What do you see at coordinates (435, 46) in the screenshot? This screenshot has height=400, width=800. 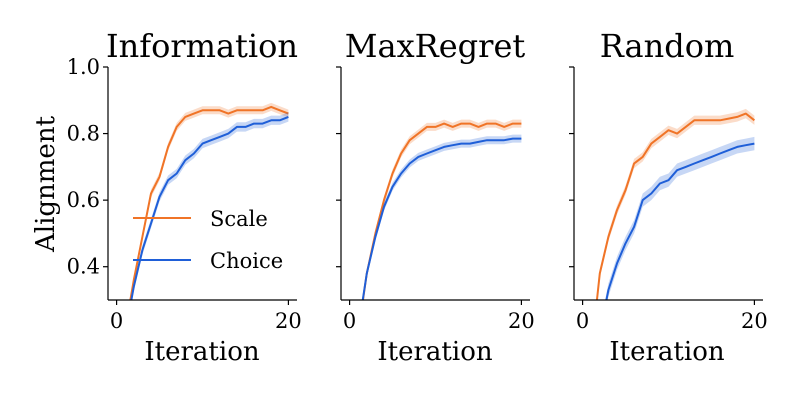 I see `panel-title: MaxRegret` at bounding box center [435, 46].